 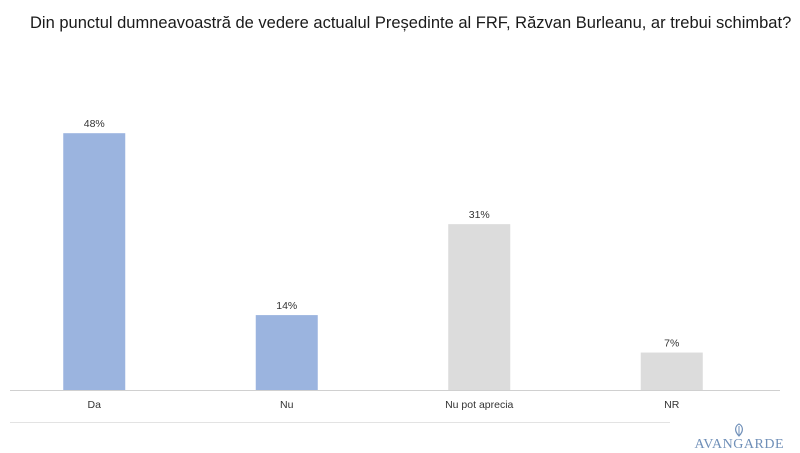 What do you see at coordinates (479, 405) in the screenshot?
I see `category-label-2: Nu pot aprecia` at bounding box center [479, 405].